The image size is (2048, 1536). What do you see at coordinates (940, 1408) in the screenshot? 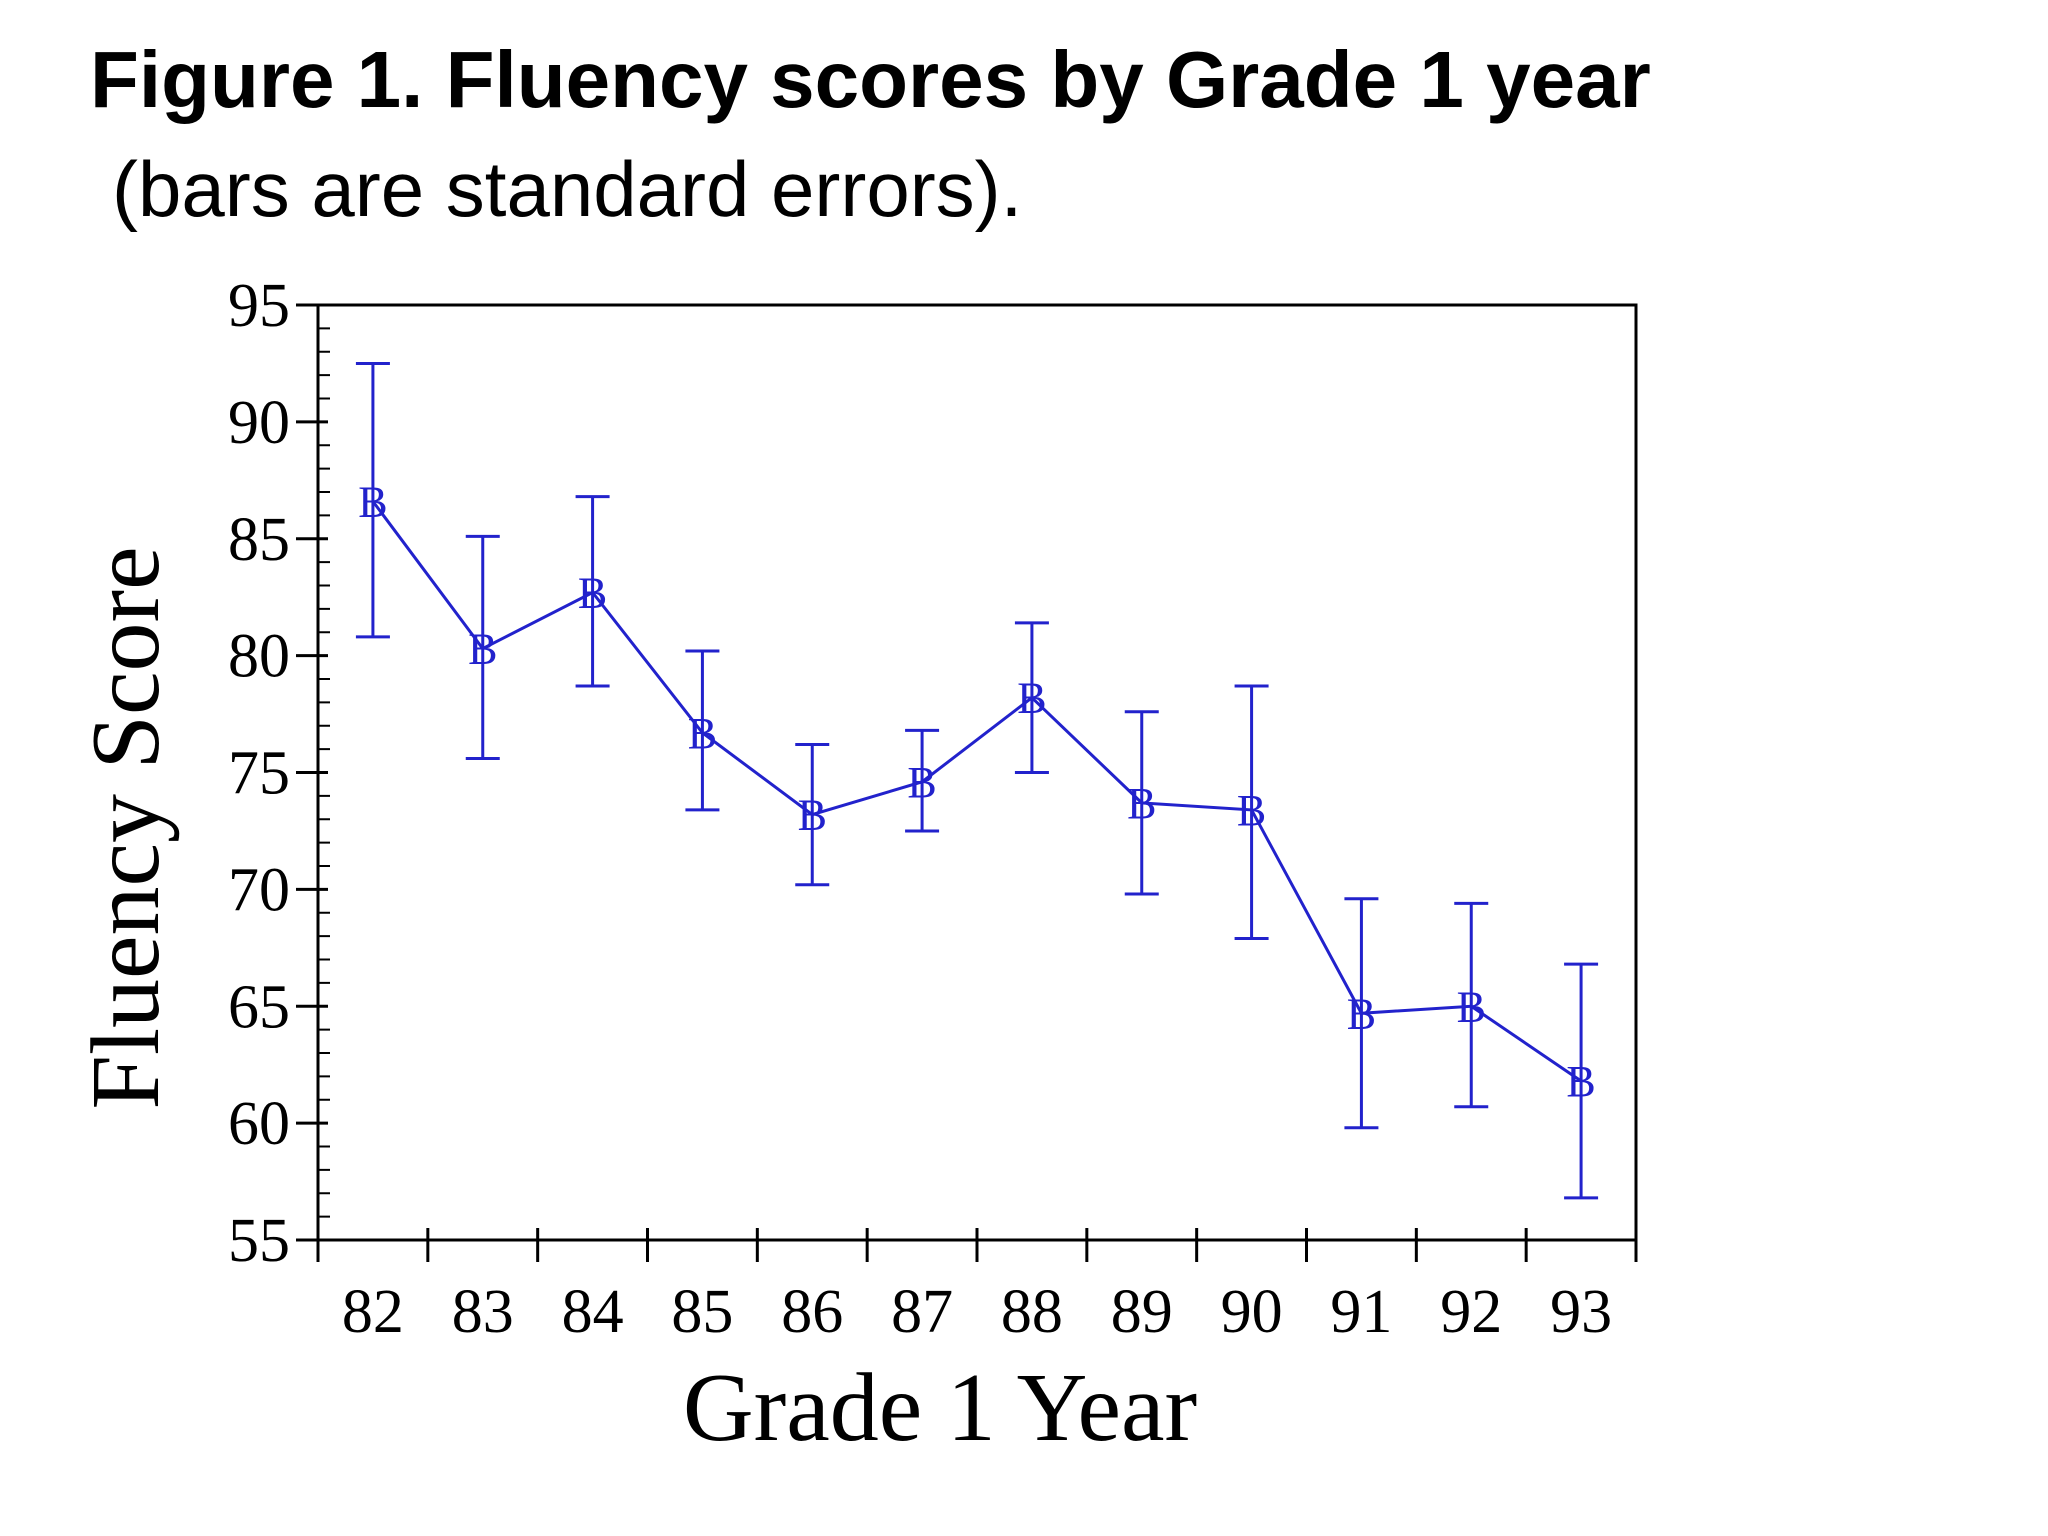
I see `x-axis-label: Grade 1 Year` at bounding box center [940, 1408].